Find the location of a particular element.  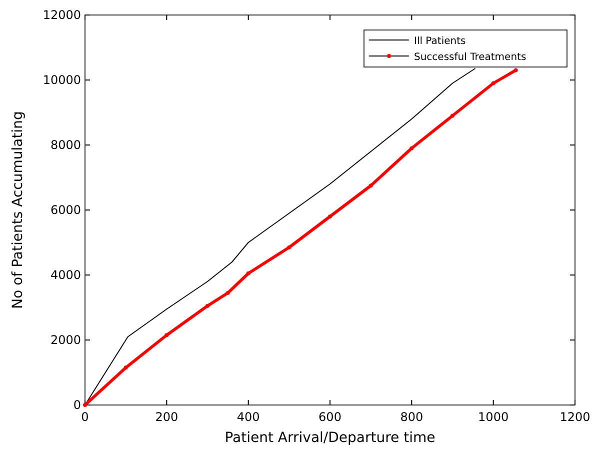

x-tick-label: 600 is located at coordinates (330, 417).